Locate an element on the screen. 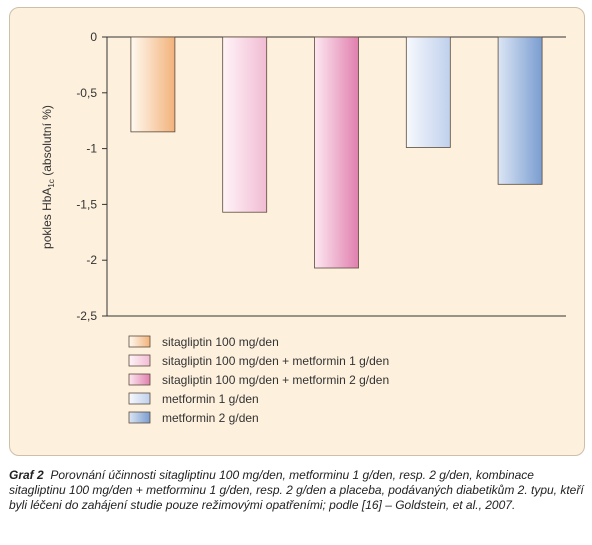  y-tick-label: 0 is located at coordinates (93, 37).